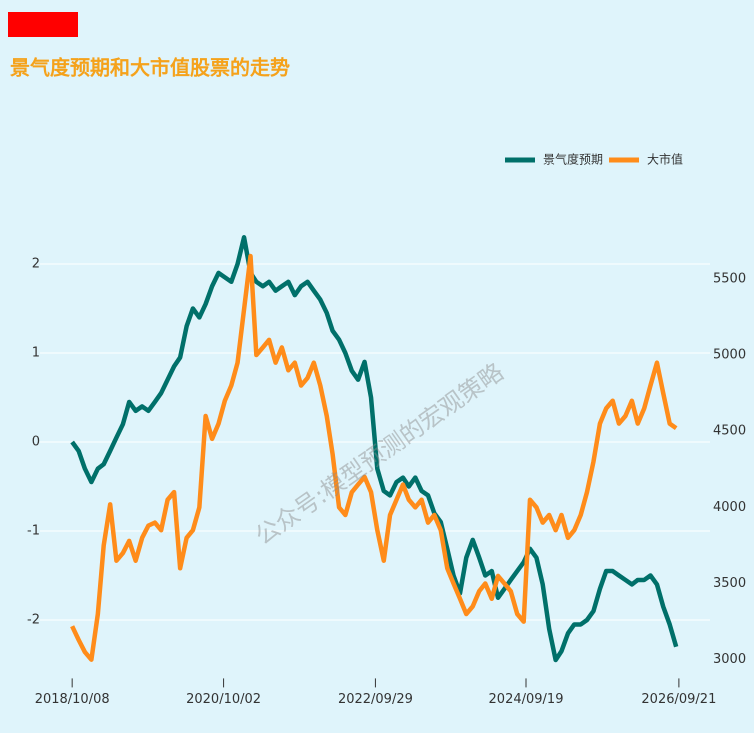  I want to click on x-tick-label: 2018/10/08, so click(72, 699).